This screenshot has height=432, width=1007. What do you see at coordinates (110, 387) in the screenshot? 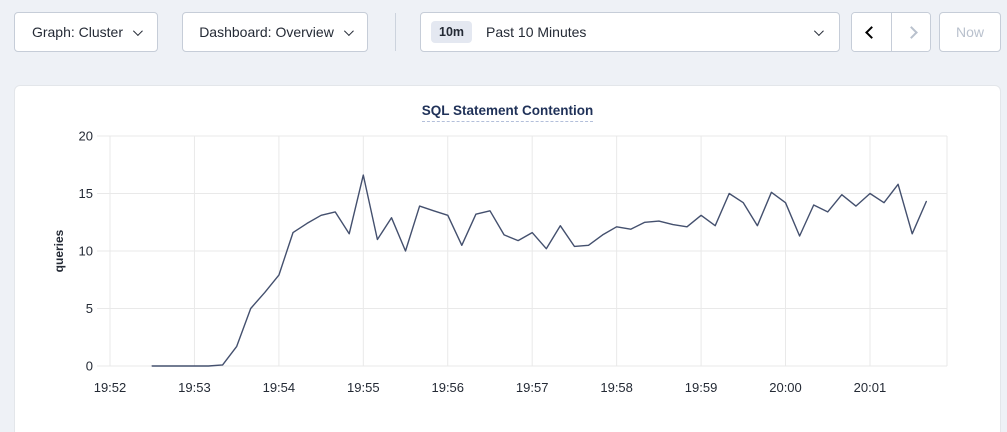
I see `x-tick-label: 19:52` at bounding box center [110, 387].